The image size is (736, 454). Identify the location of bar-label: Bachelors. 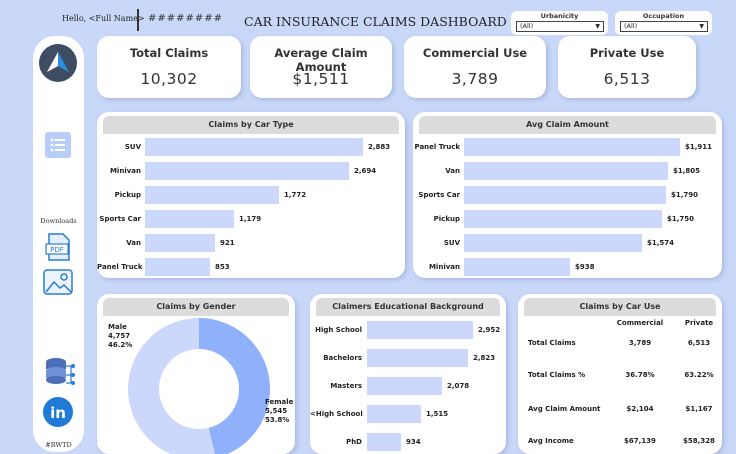
(342, 358).